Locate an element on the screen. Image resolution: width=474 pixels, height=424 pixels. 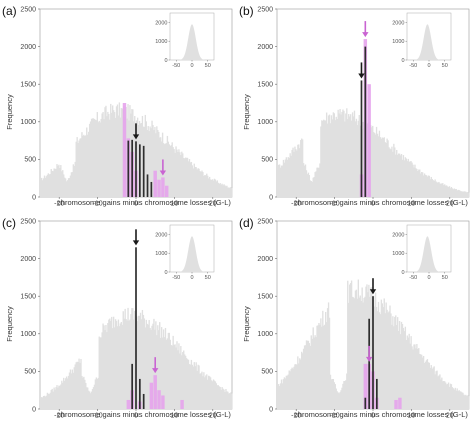
y-tick-label: 500 is located at coordinates (267, 372).